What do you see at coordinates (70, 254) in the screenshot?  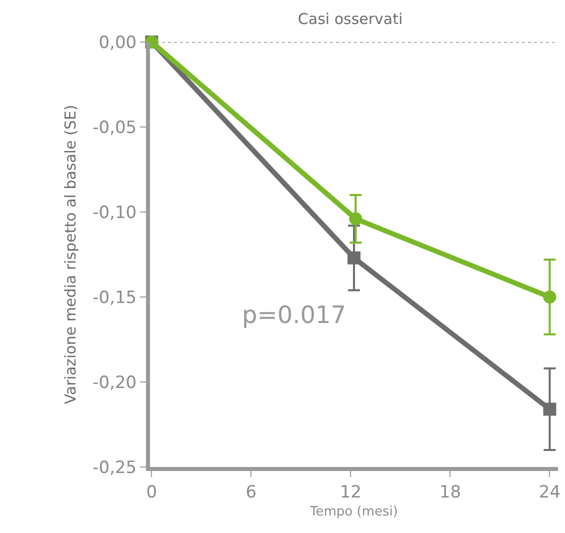 I see `y-axis-title: Variazione media rispetto al basale (SE)` at bounding box center [70, 254].